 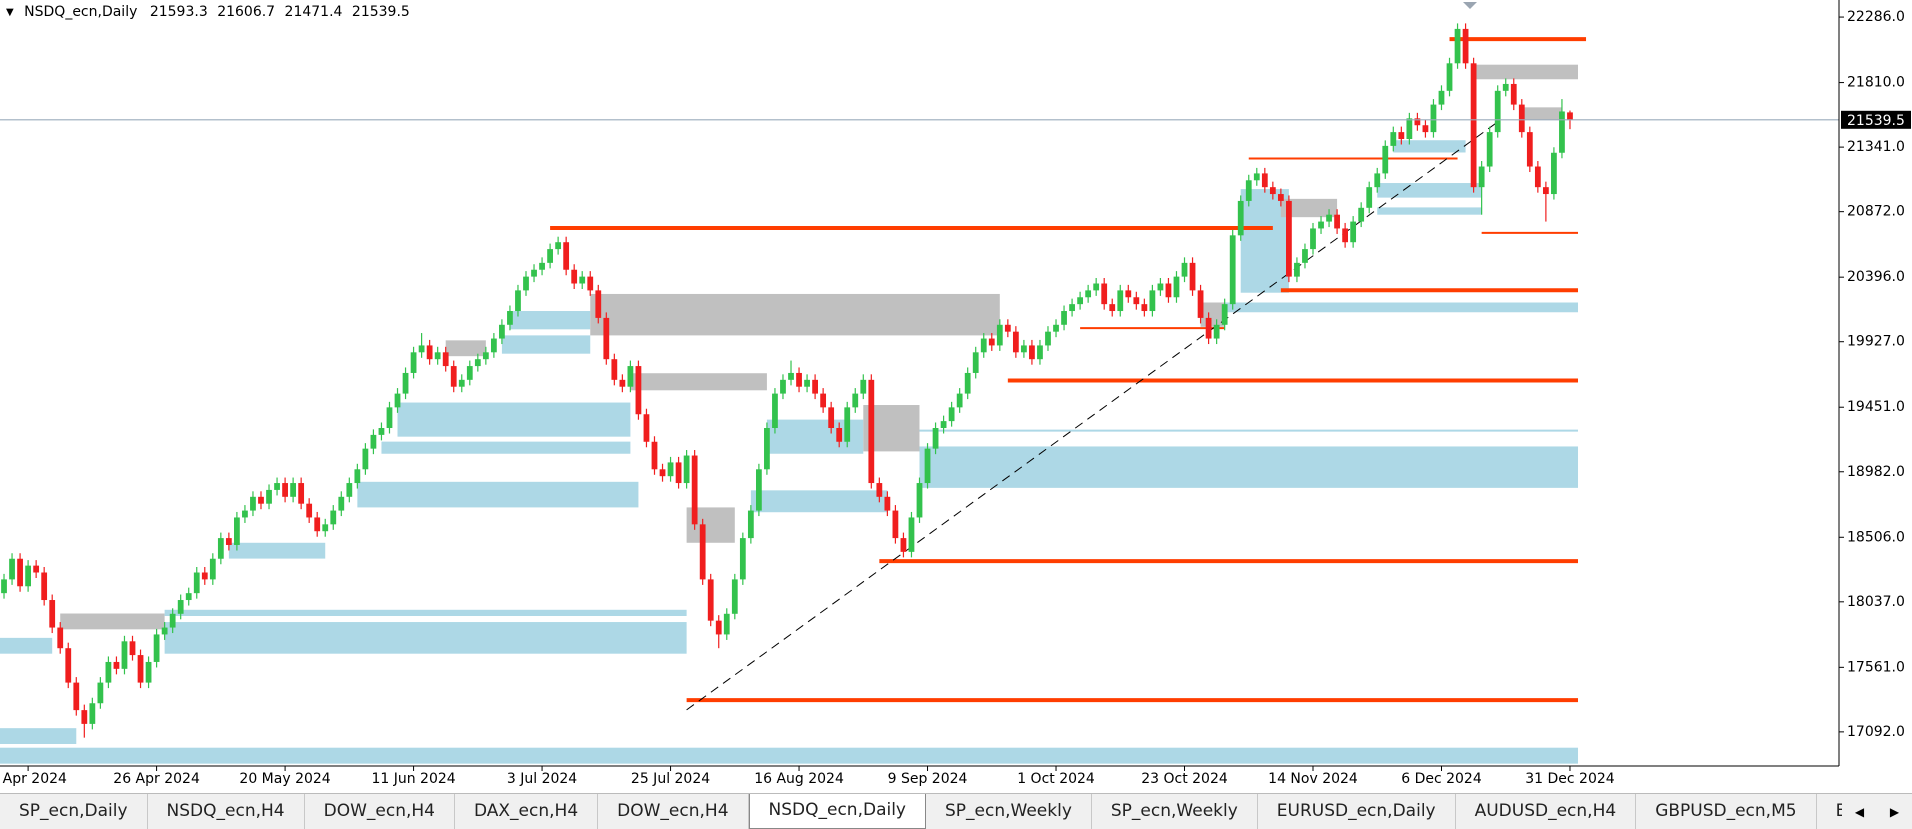 I want to click on y-tick-label: 20872.0, so click(x=1876, y=212).